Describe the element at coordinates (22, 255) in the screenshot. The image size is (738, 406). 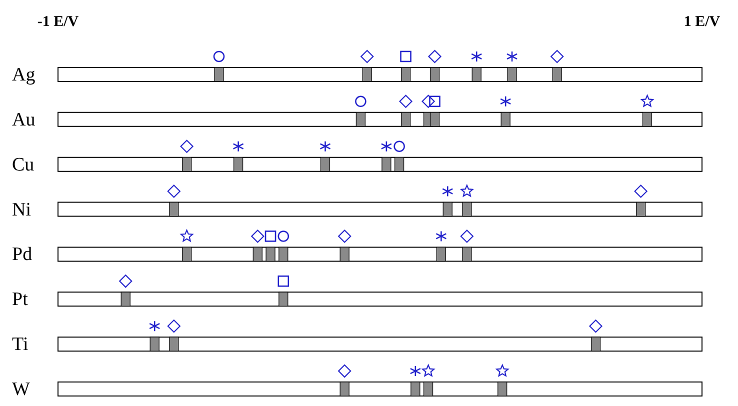
I see `y-tick-label: Pd` at that location.